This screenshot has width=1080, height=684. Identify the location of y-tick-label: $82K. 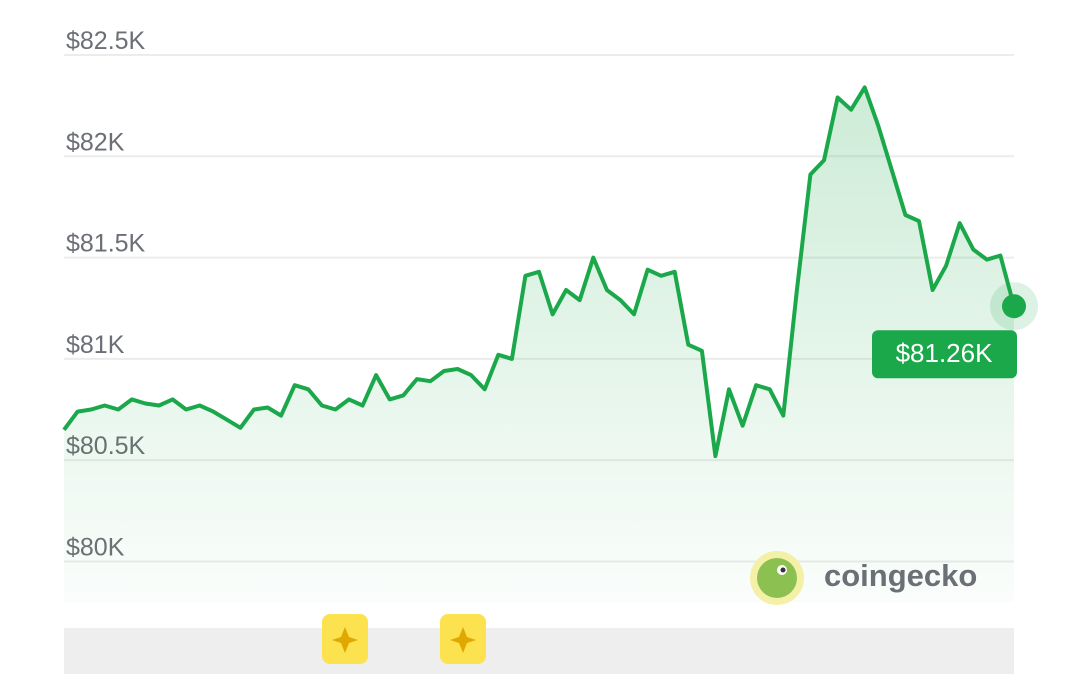
(95, 142).